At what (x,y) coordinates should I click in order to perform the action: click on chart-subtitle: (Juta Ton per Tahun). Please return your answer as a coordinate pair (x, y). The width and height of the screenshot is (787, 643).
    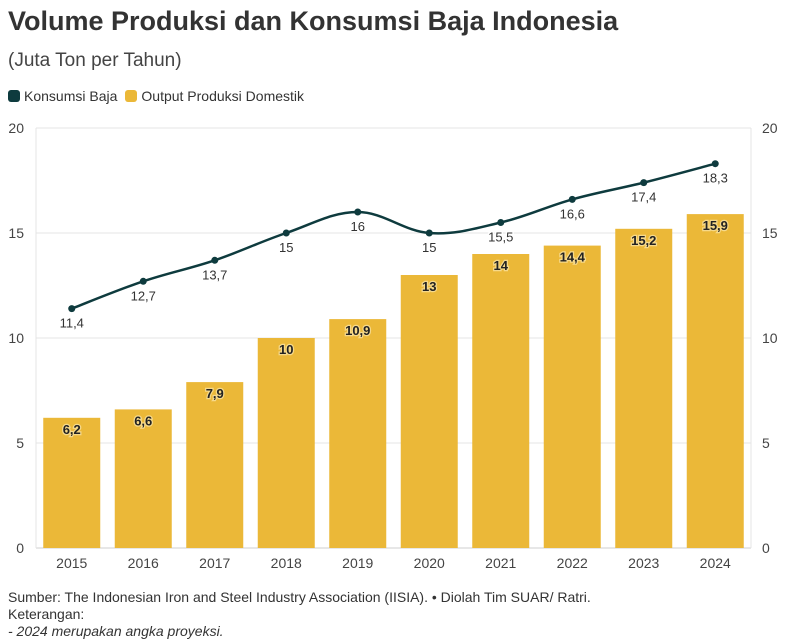
    Looking at the image, I should click on (95, 60).